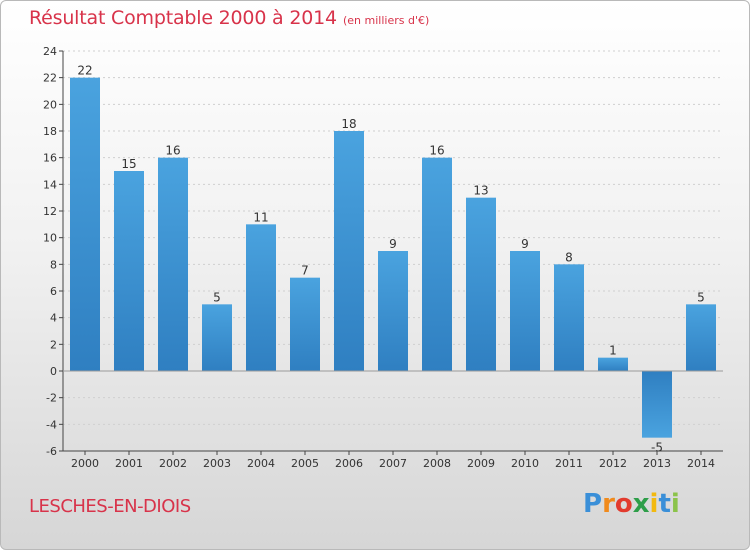 The width and height of the screenshot is (750, 550). I want to click on bar-2005, so click(305, 324).